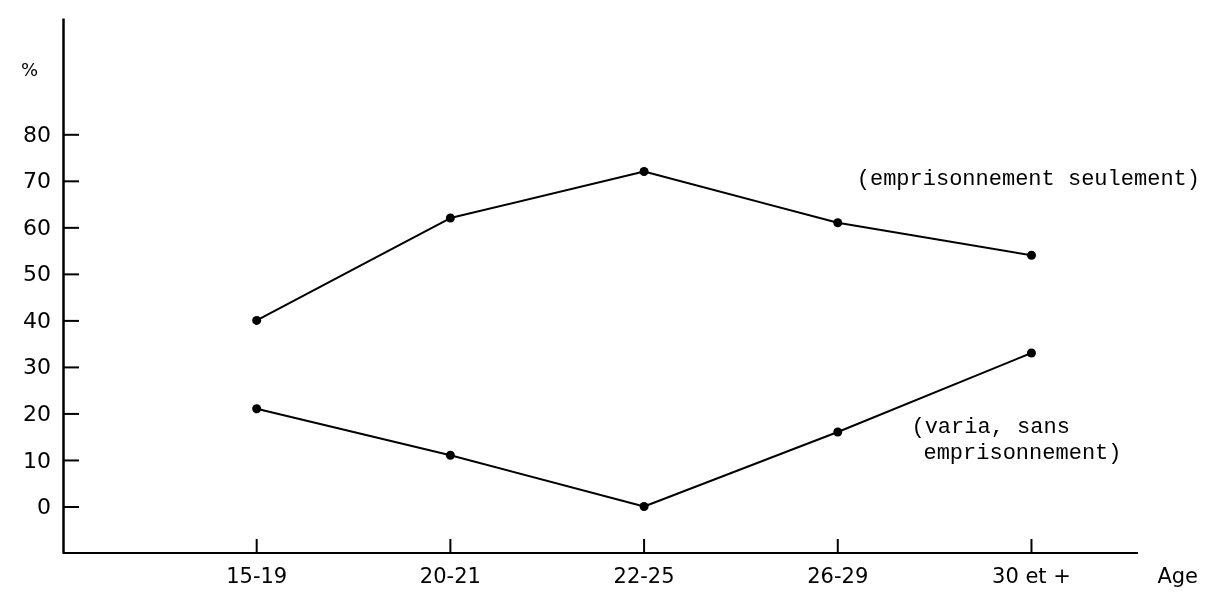  I want to click on y-tick-label: 10, so click(37, 460).